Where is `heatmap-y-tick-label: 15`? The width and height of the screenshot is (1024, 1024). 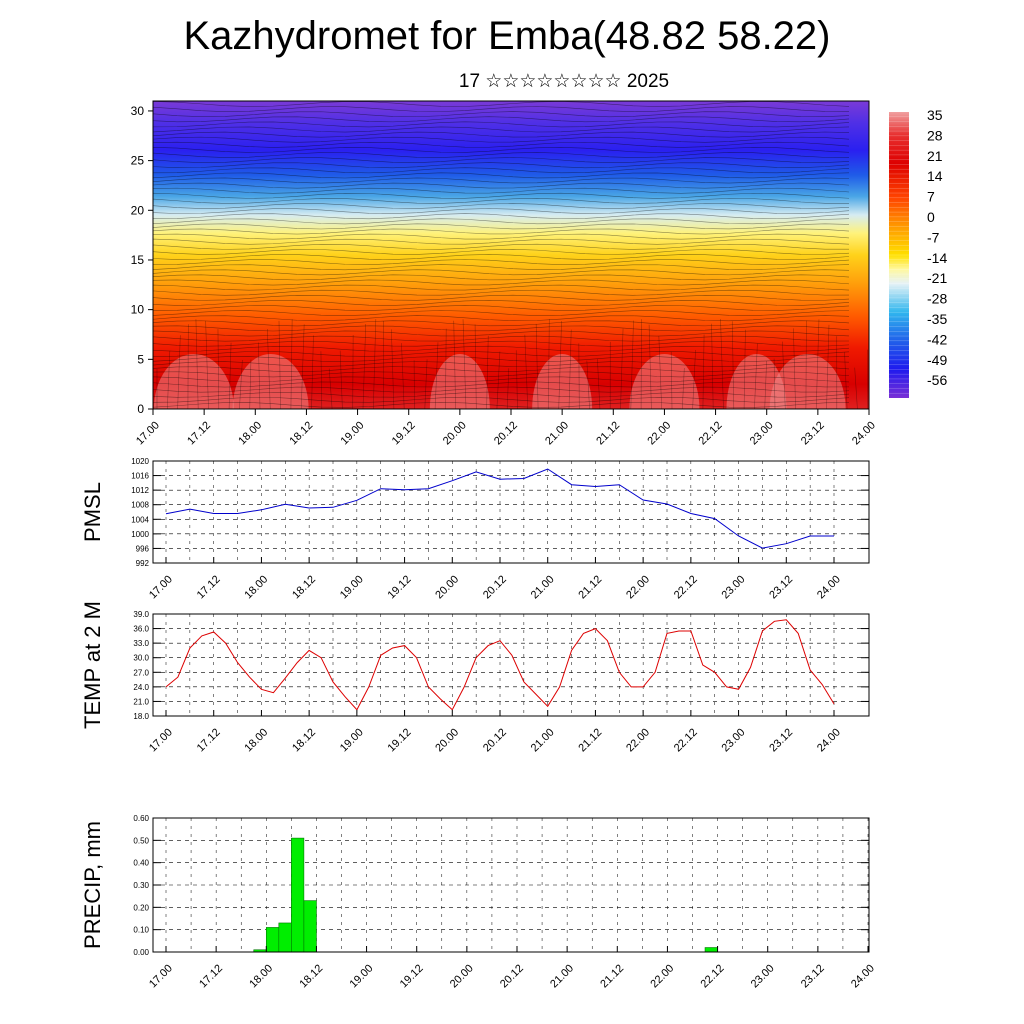 heatmap-y-tick-label: 15 is located at coordinates (138, 260).